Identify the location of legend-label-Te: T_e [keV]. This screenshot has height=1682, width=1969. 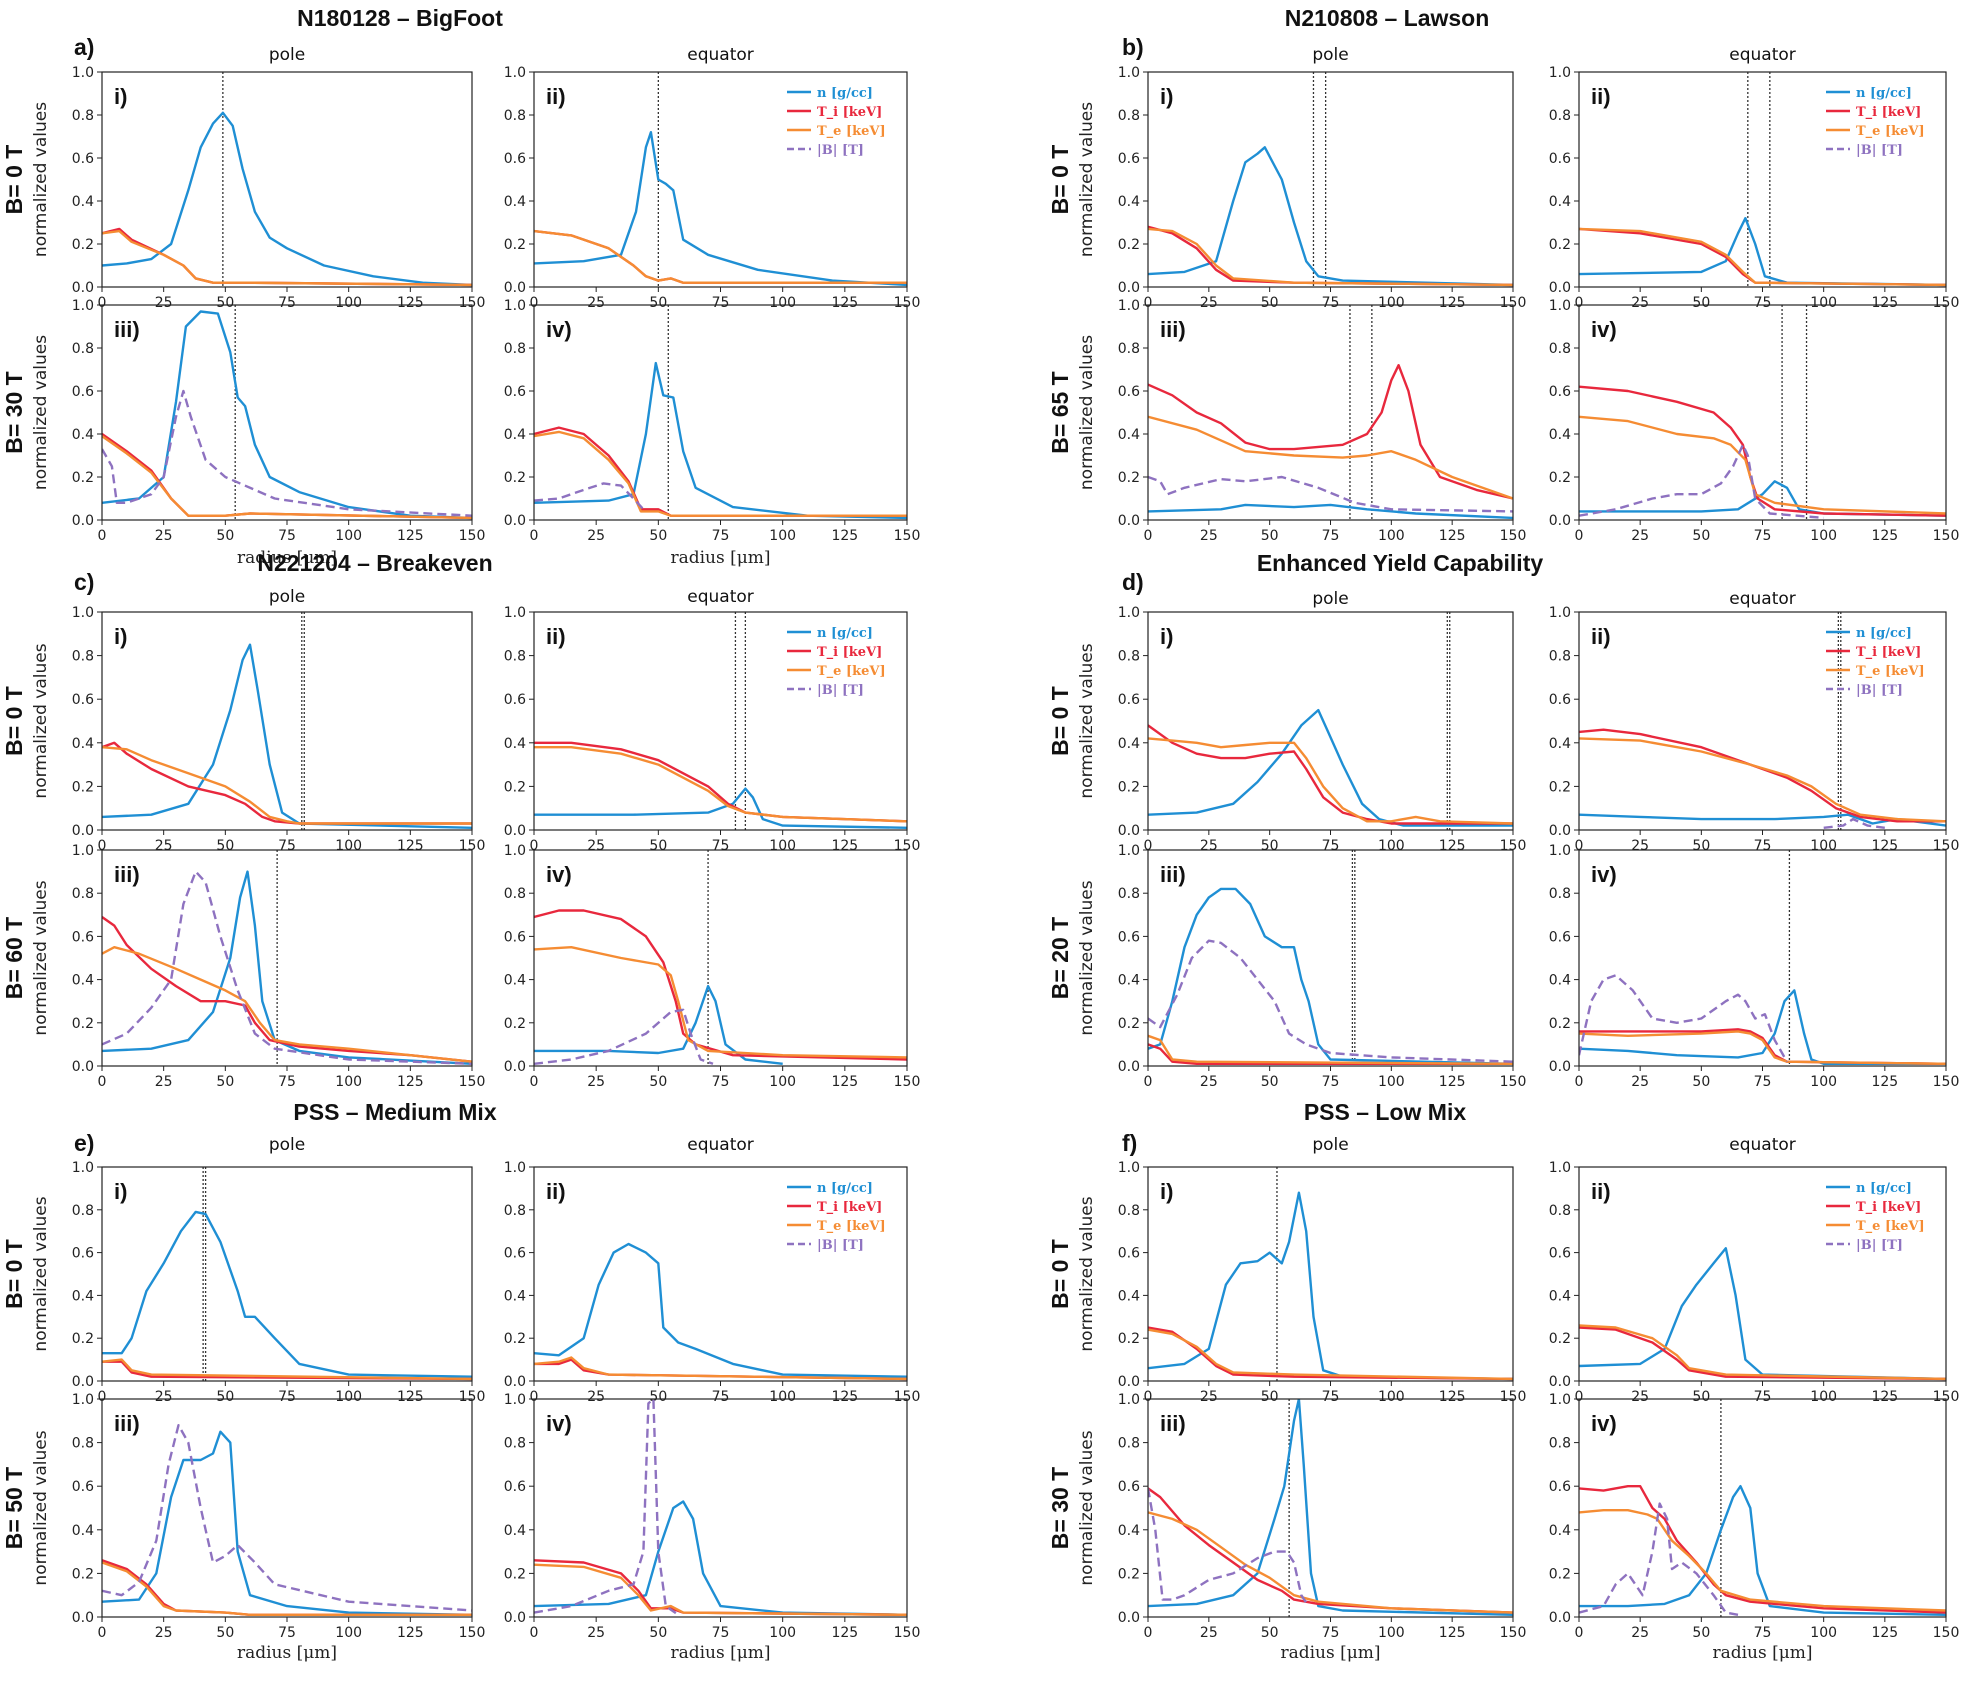
(1890, 671).